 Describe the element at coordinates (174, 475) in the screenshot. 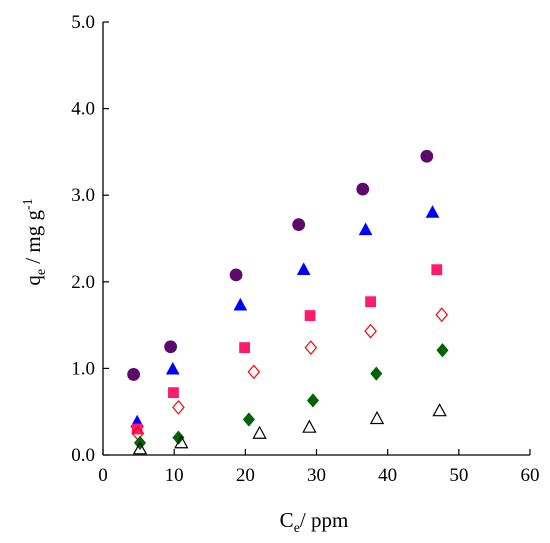

I see `x-tick-label: 10` at that location.